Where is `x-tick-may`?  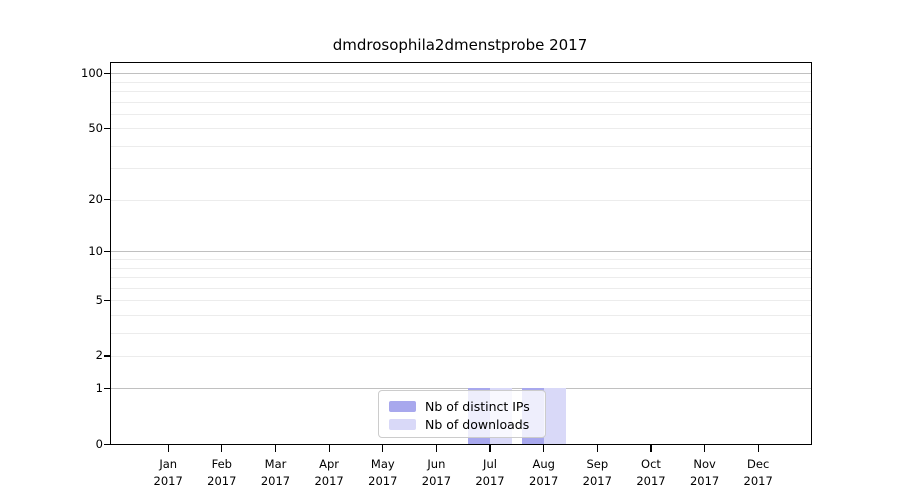
x-tick-may is located at coordinates (383, 448).